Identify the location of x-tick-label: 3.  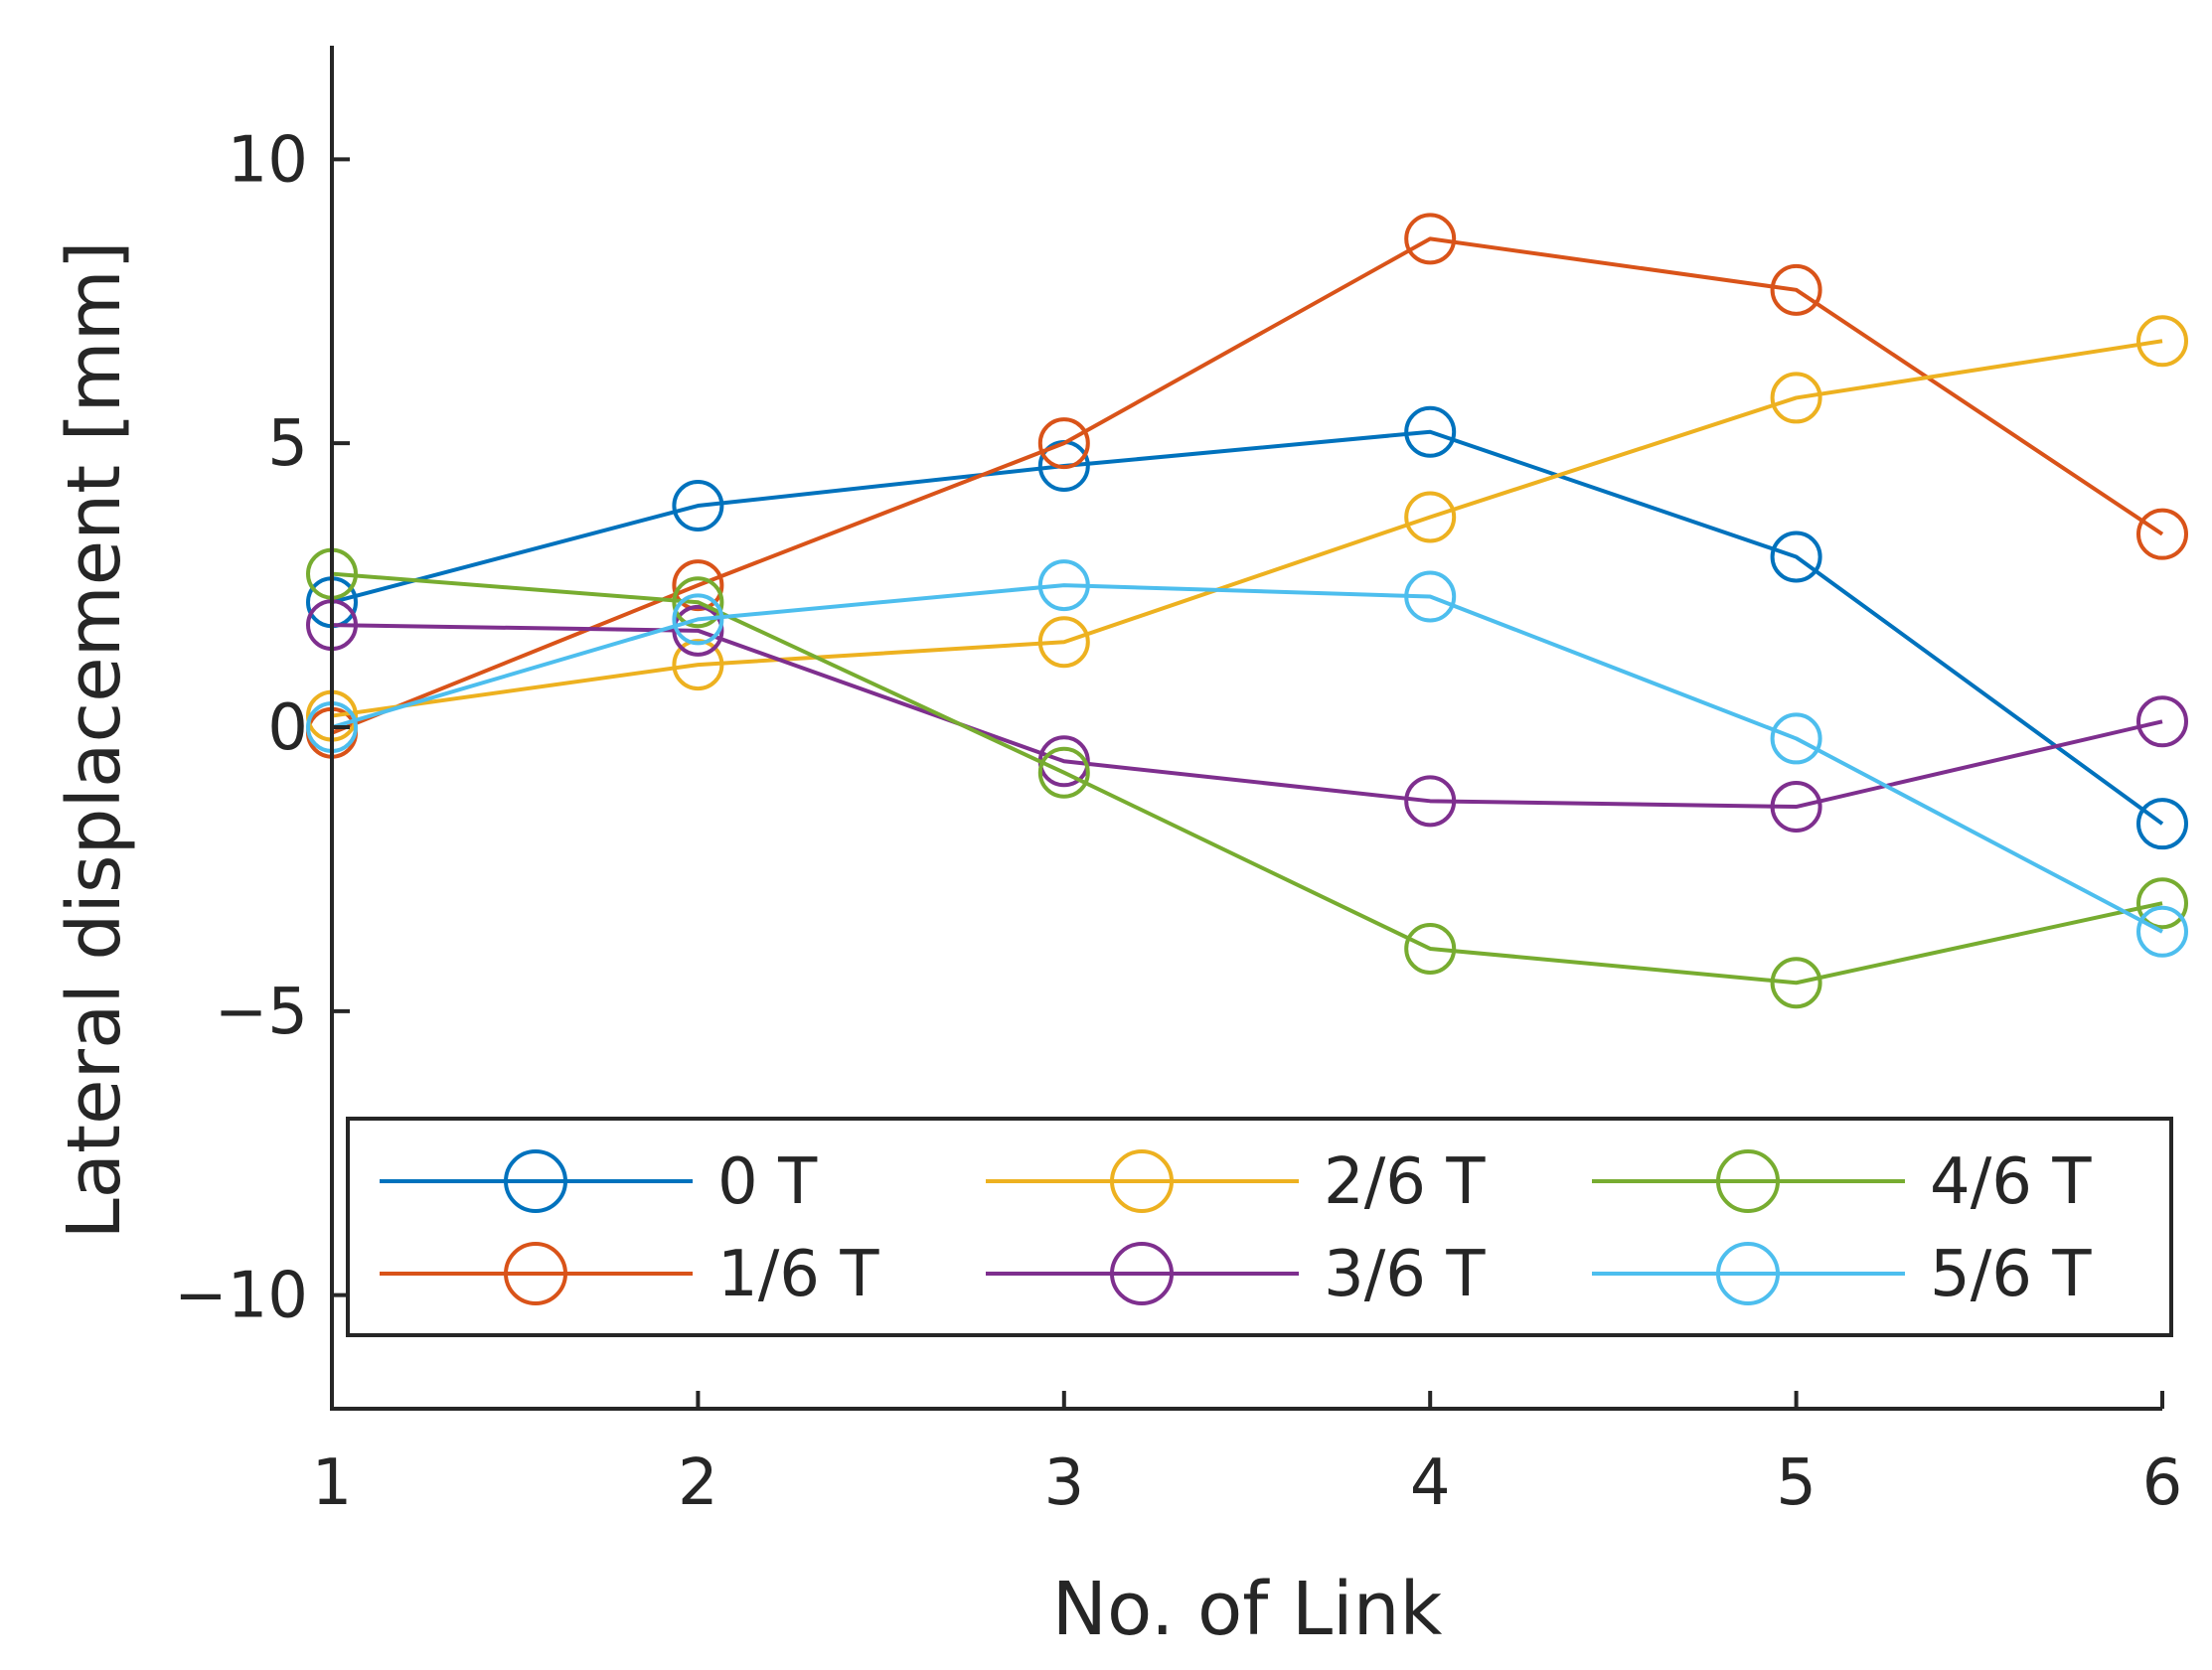
(1063, 1483).